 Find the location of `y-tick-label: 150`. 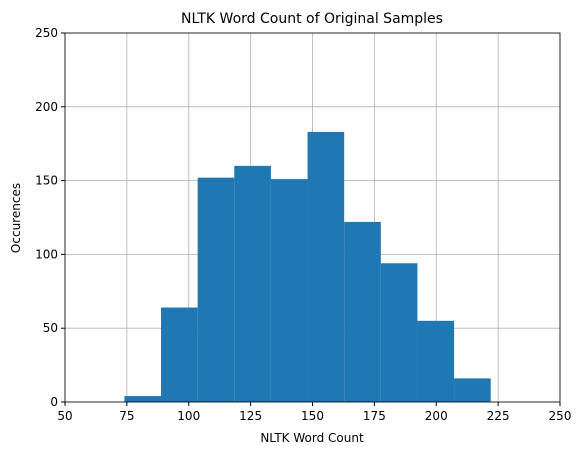

y-tick-label: 150 is located at coordinates (46, 181).